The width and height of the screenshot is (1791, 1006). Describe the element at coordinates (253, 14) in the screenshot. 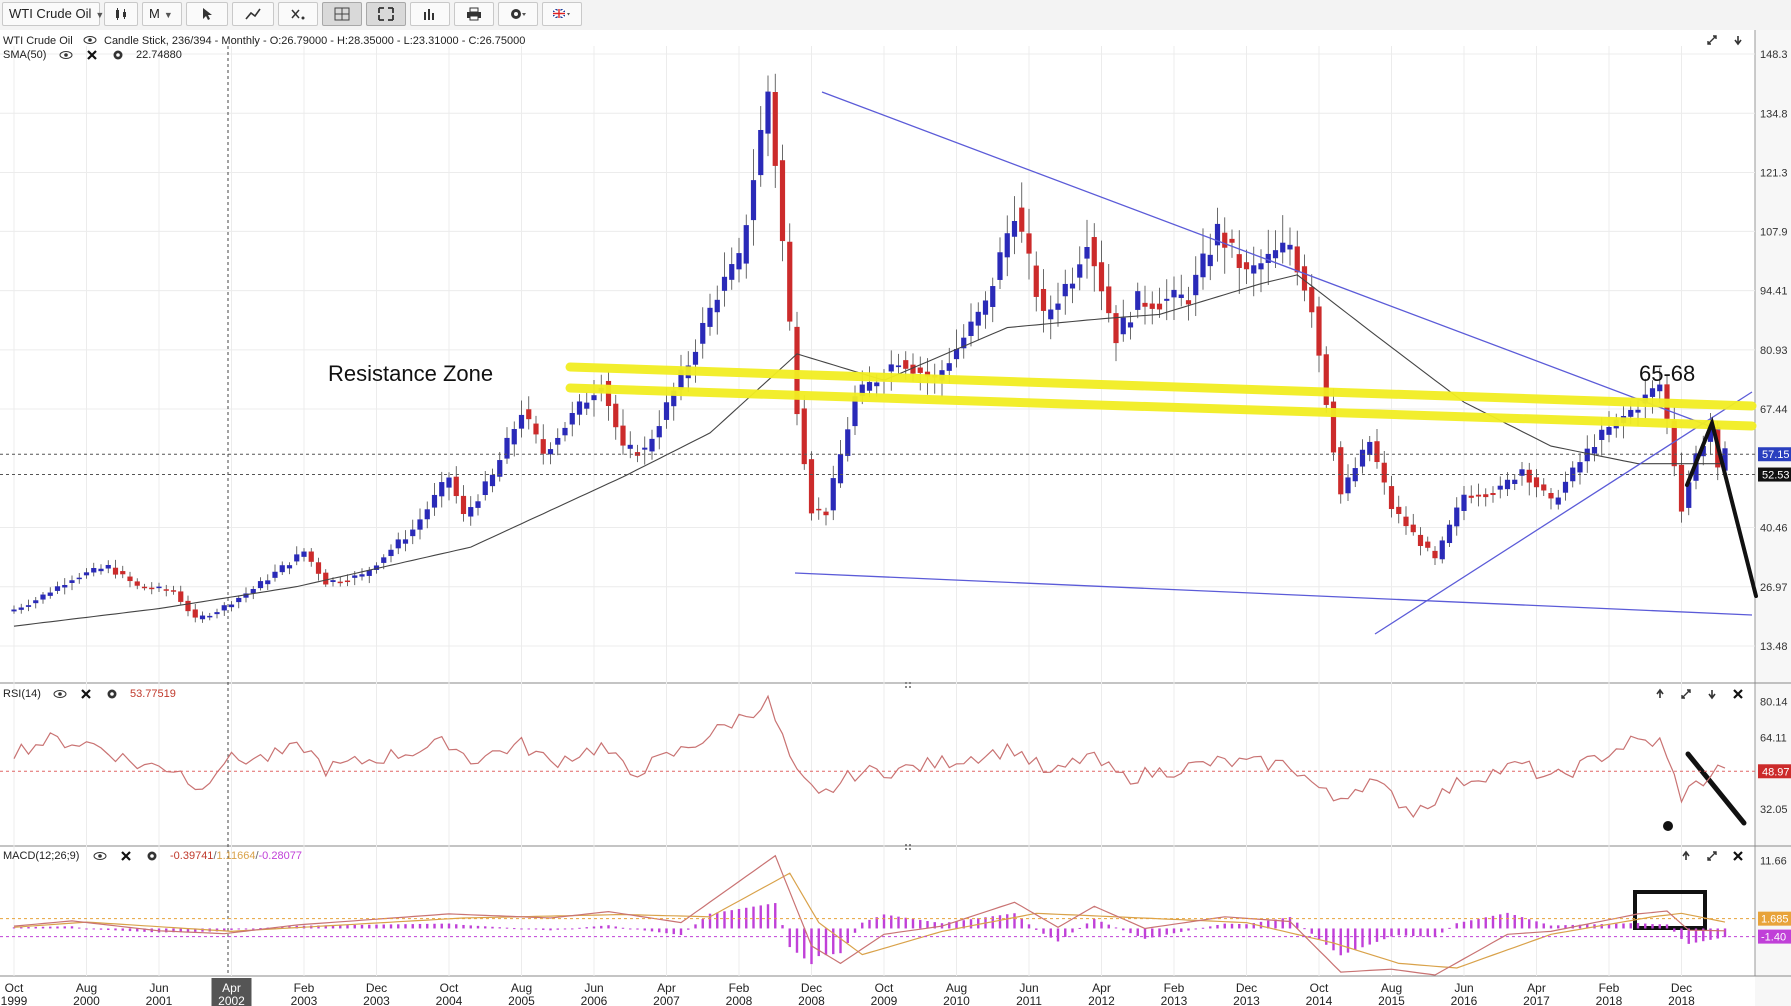

I see `drawing-tool-button` at that location.